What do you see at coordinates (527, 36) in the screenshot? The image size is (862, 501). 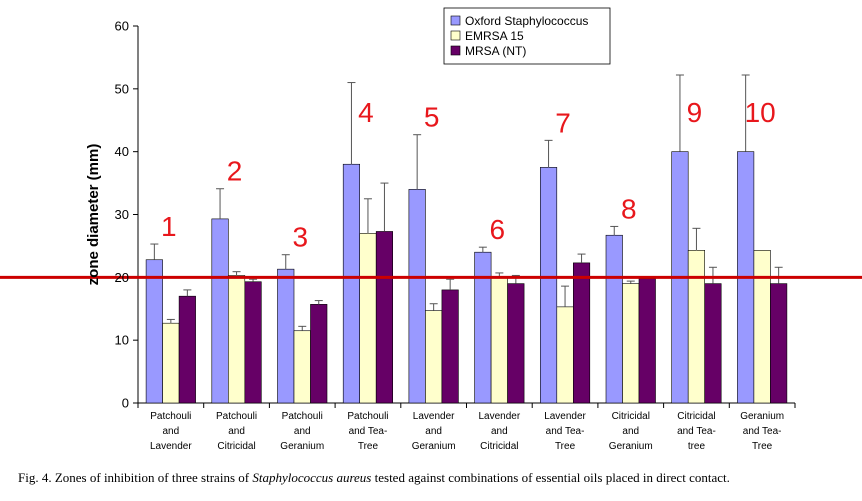 I see `legend-box` at bounding box center [527, 36].